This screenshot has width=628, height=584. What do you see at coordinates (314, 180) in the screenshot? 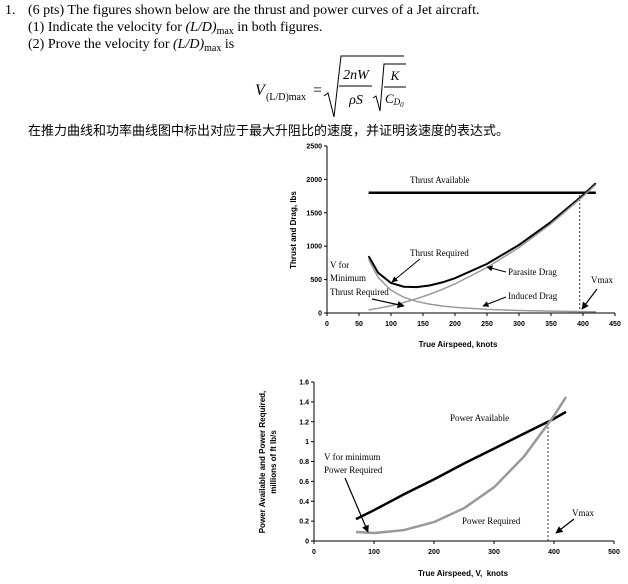
I see `y-tick-label: 2000` at bounding box center [314, 180].